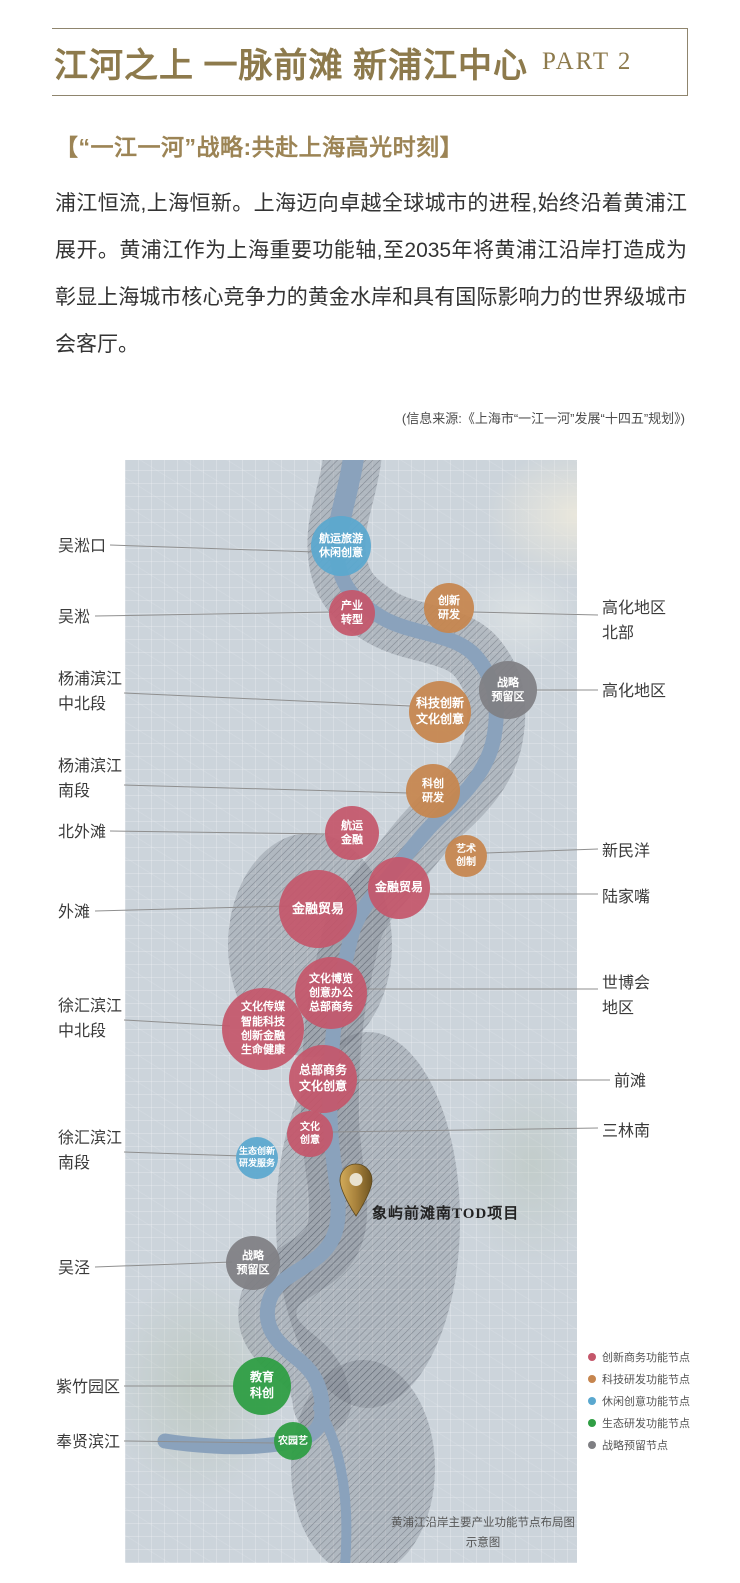 The width and height of the screenshot is (740, 1583). I want to click on legend-dot-tech, so click(592, 1379).